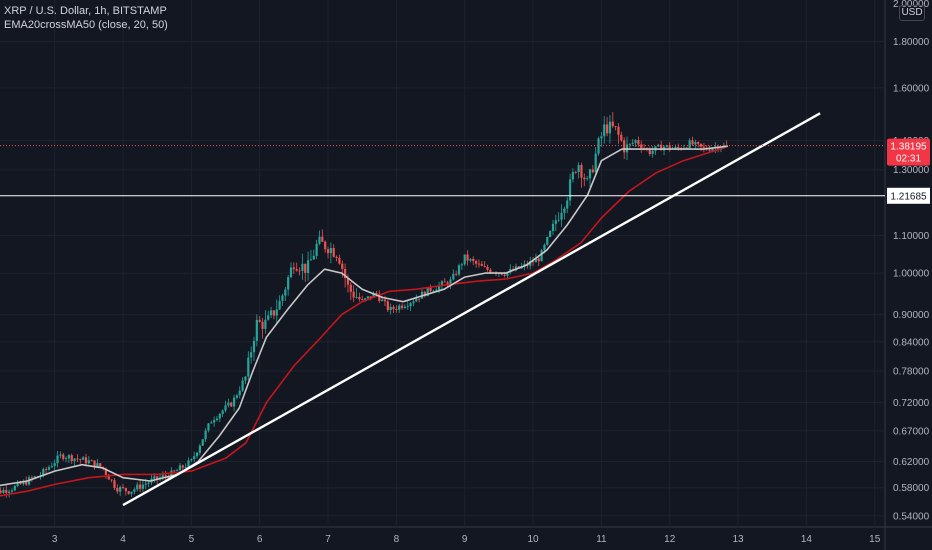 Image resolution: width=932 pixels, height=550 pixels. I want to click on price-tick-label: 0.84000, so click(911, 342).